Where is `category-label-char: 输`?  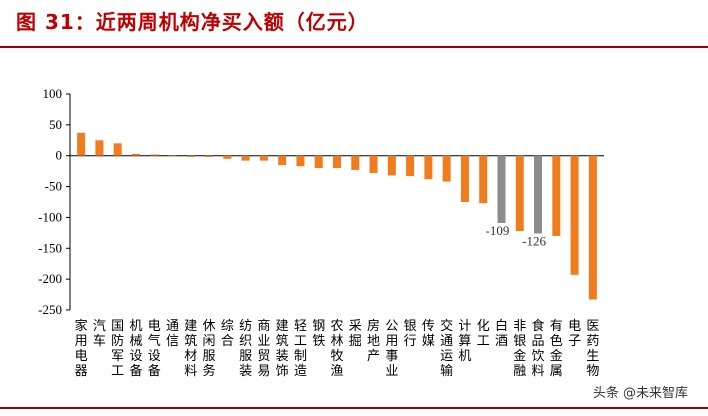
category-label-char: 输 is located at coordinates (446, 370).